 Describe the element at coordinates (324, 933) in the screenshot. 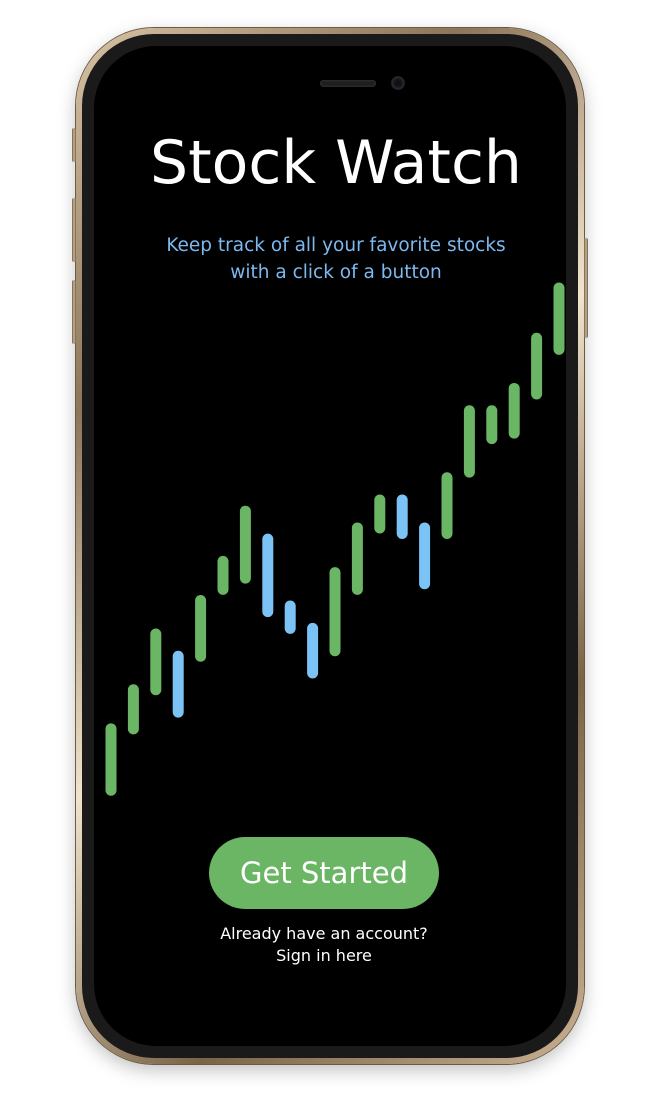

I see `account-prompt-text: Already have an account?` at that location.